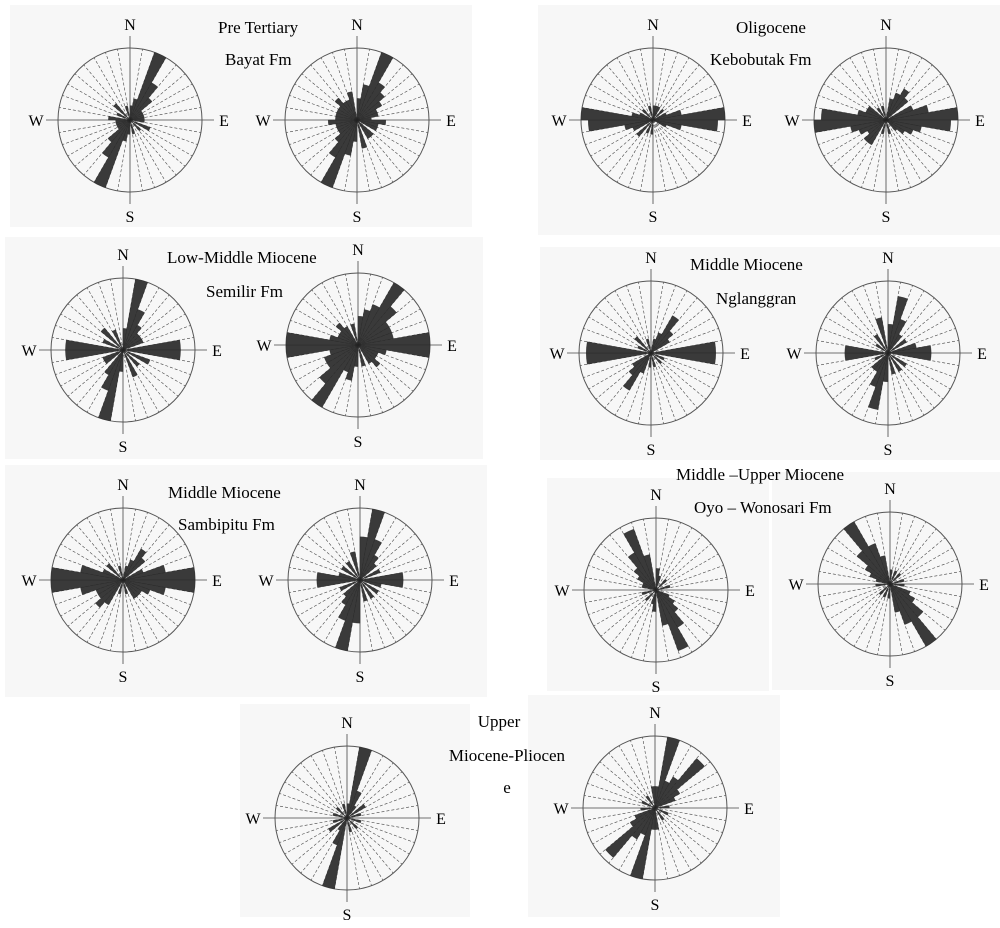 This screenshot has height=928, width=1000. What do you see at coordinates (499, 721) in the screenshot?
I see `title-upper-miocene-line1: Upper` at bounding box center [499, 721].